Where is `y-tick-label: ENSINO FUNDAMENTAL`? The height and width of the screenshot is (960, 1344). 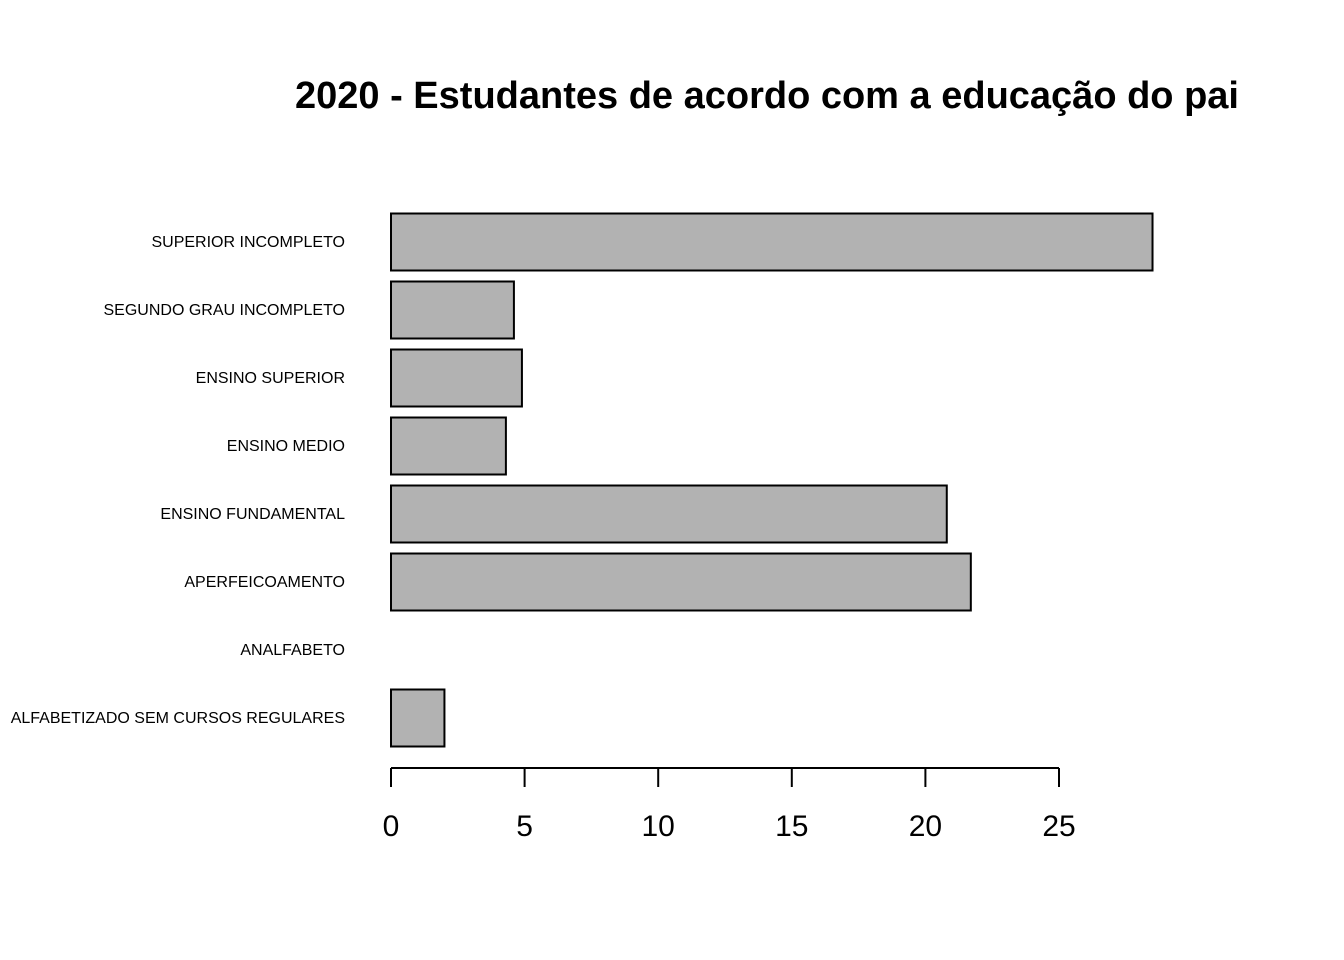
y-tick-label: ENSINO FUNDAMENTAL is located at coordinates (252, 514).